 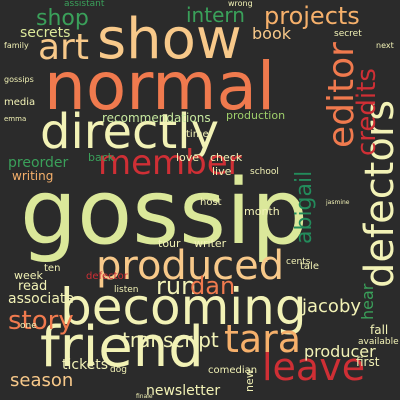 What do you see at coordinates (312, 16) in the screenshot?
I see `word-projects: projects` at bounding box center [312, 16].